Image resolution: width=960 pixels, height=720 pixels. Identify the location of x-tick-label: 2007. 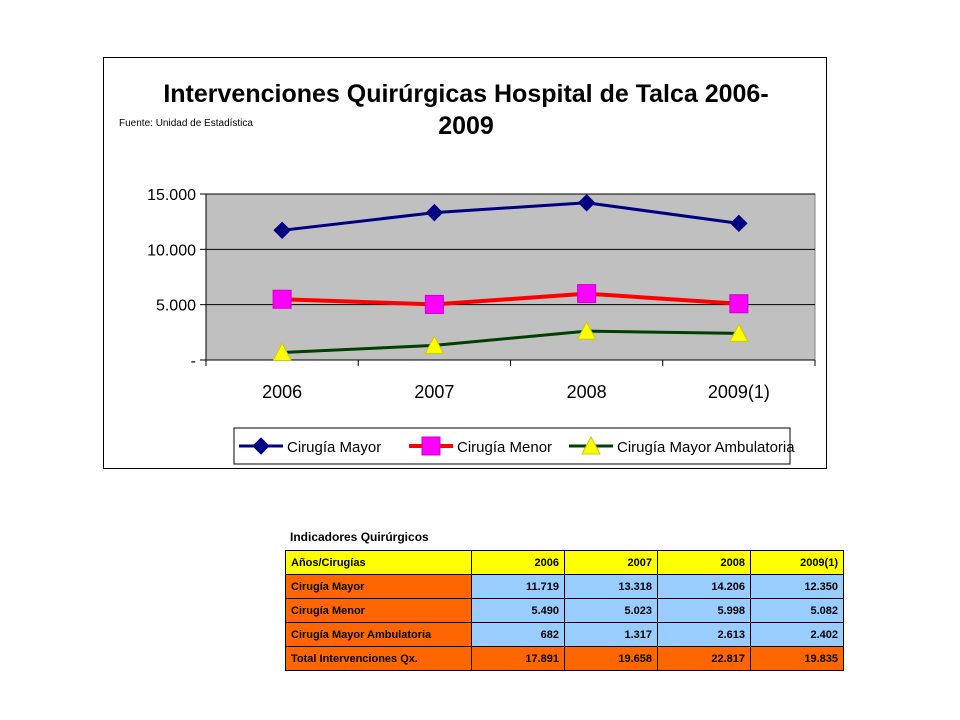
(434, 392).